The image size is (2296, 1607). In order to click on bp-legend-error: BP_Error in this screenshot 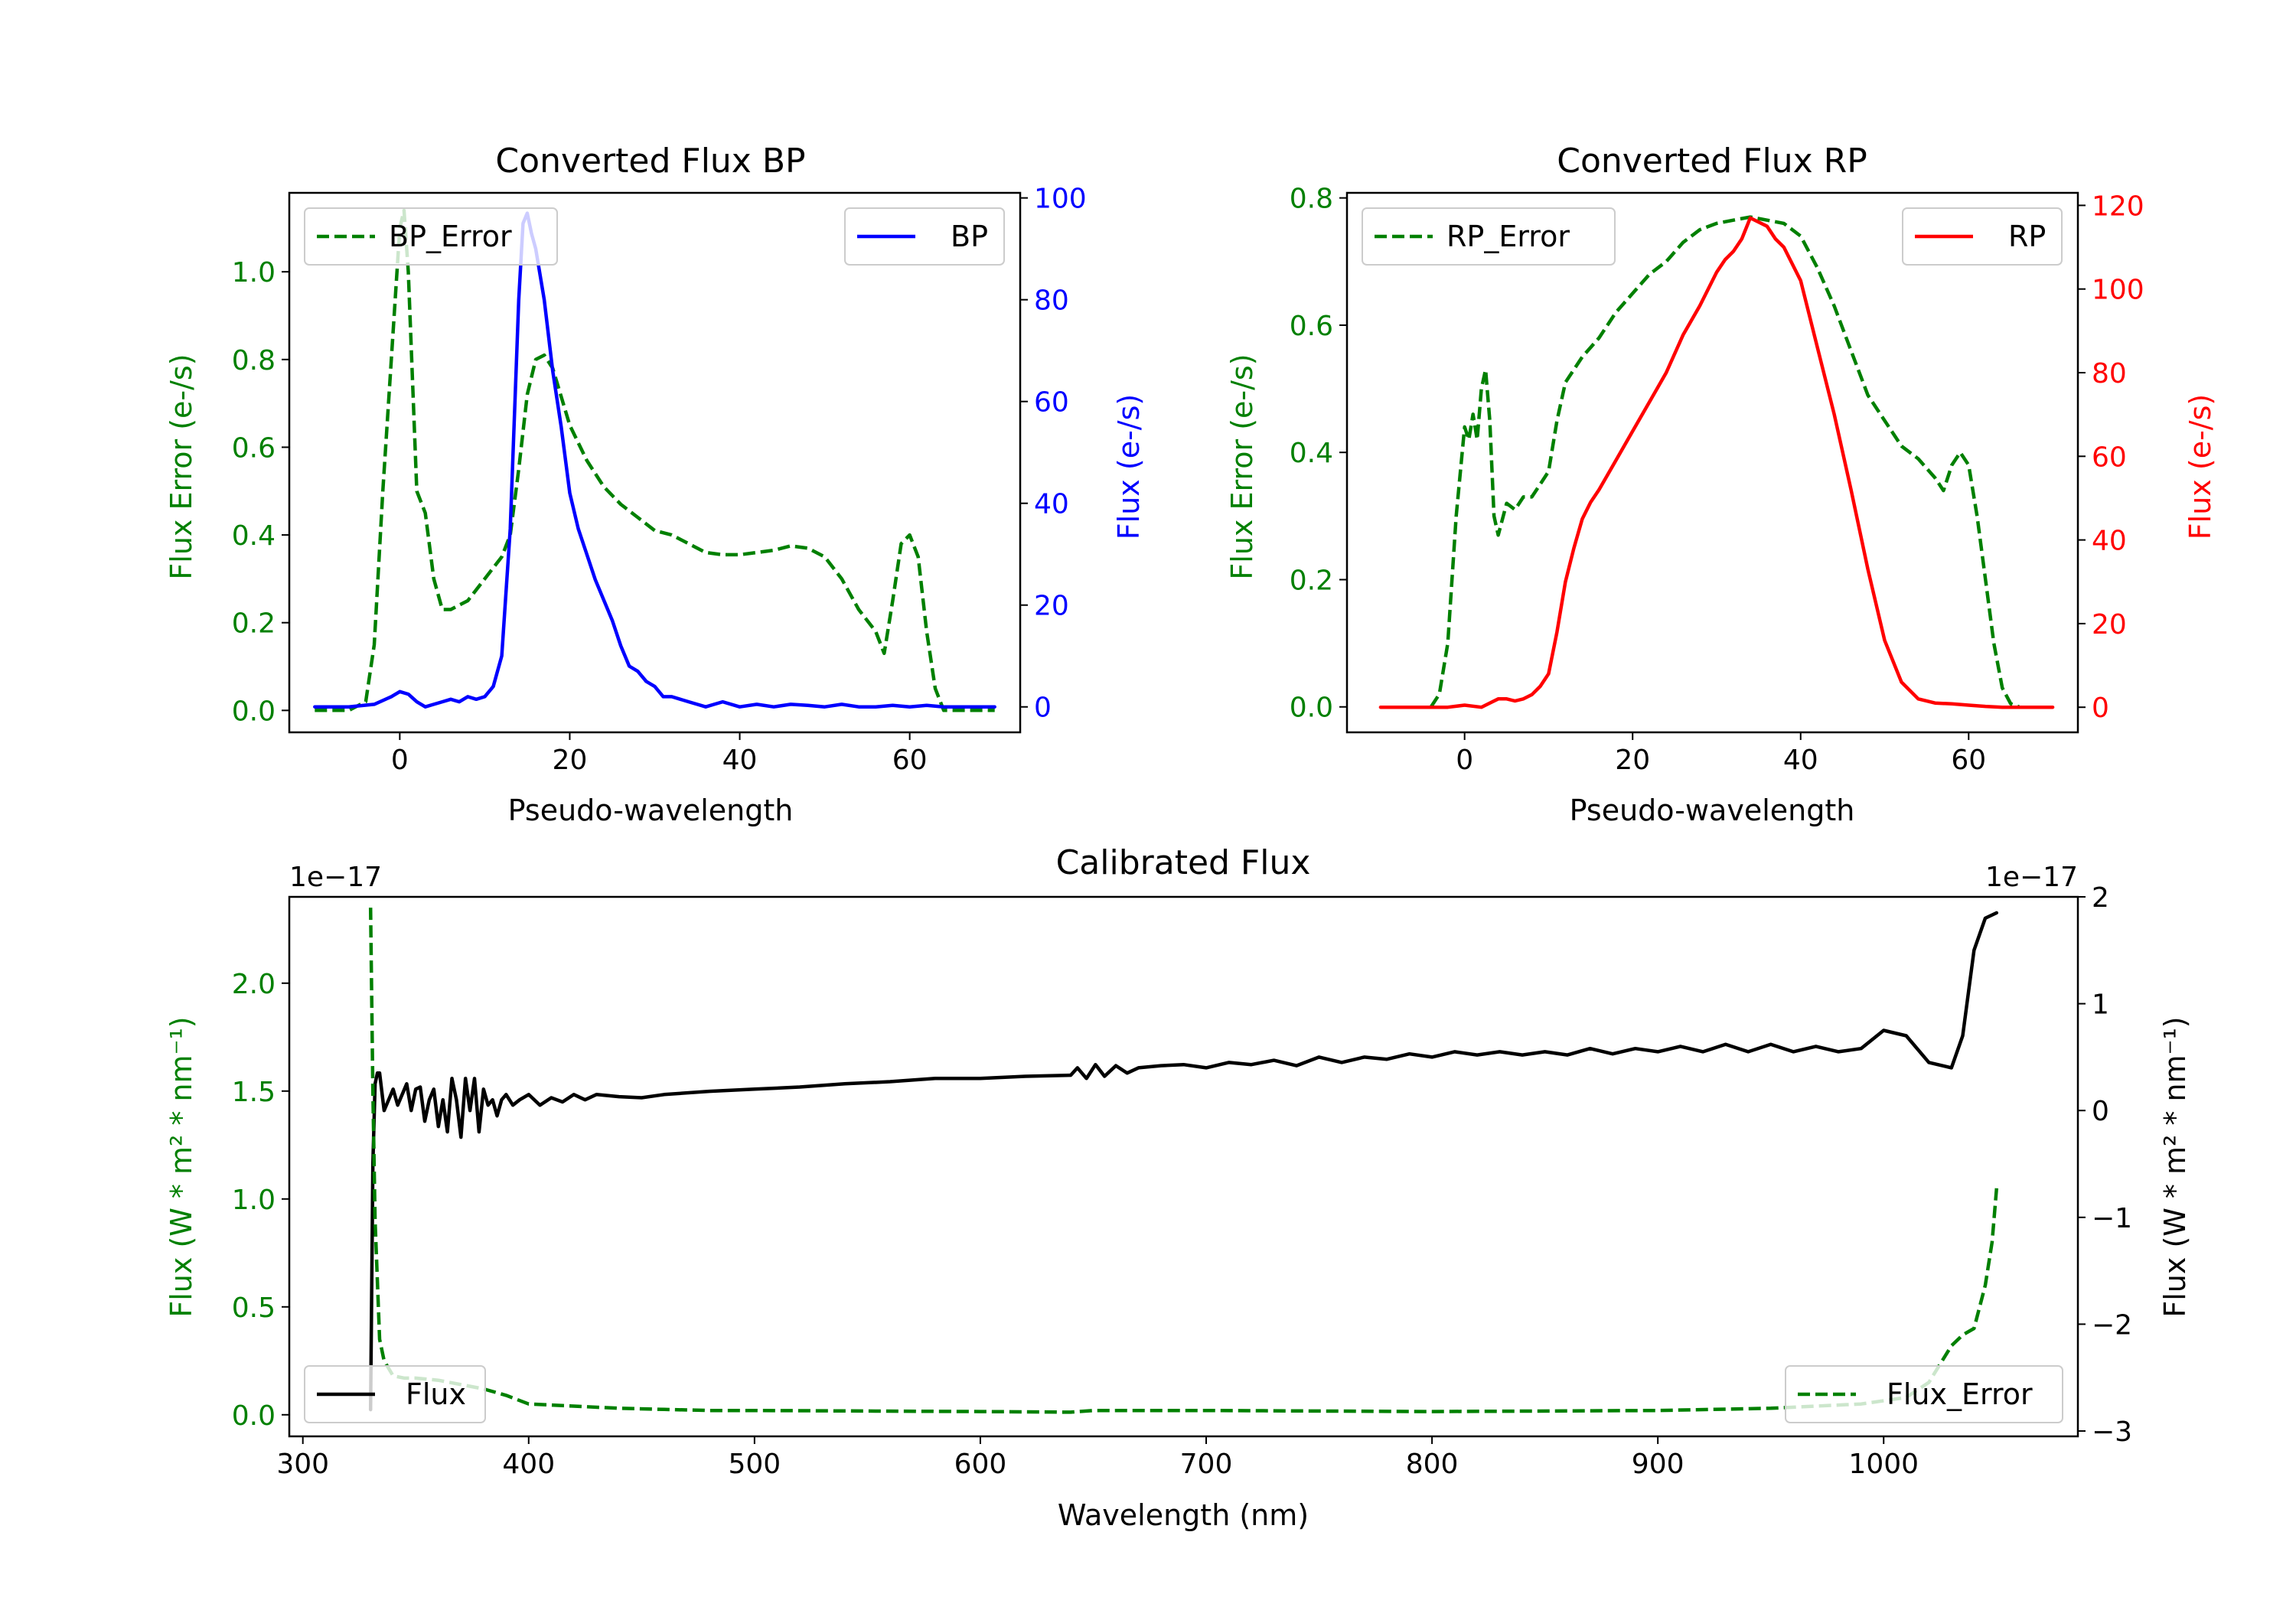, I will do `click(431, 237)`.